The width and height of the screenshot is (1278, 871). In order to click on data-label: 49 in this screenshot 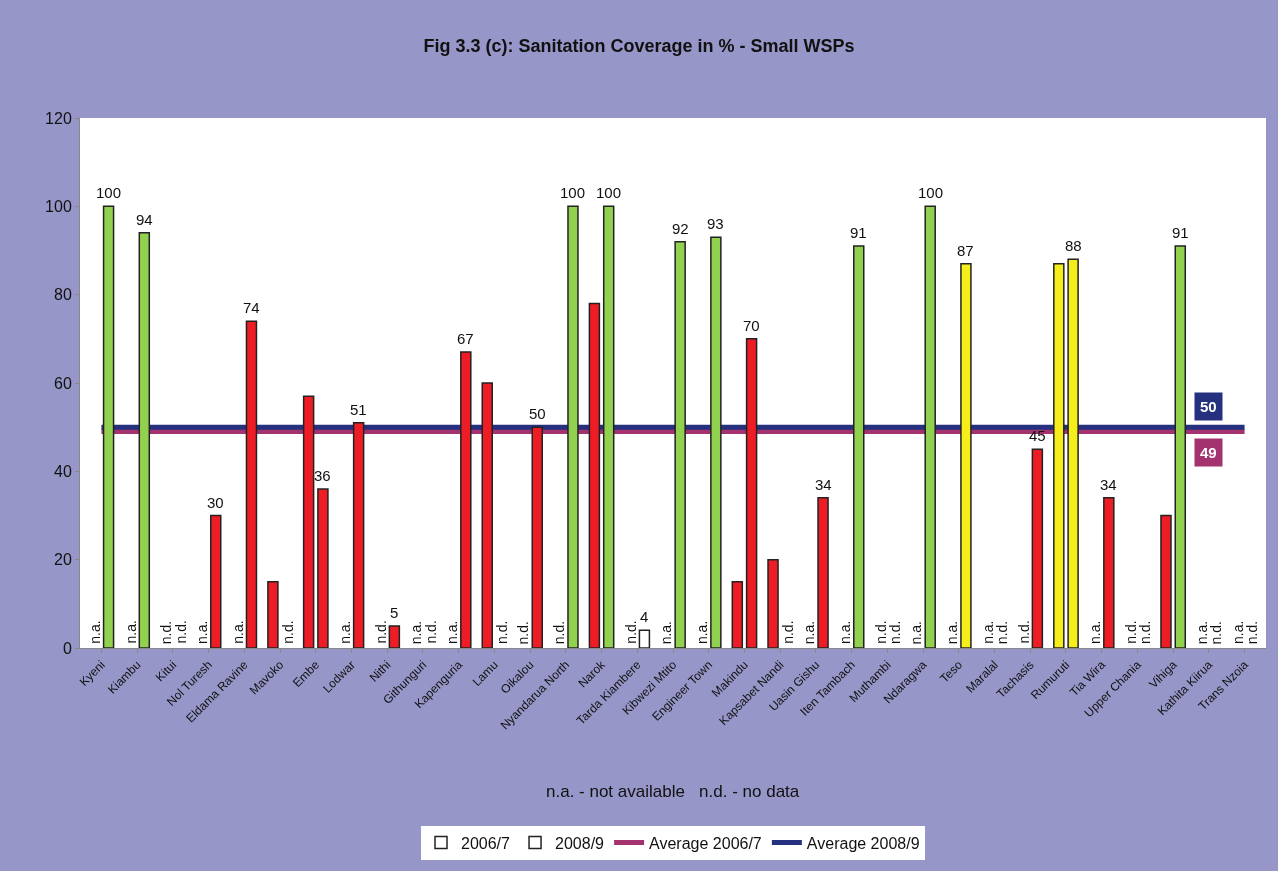, I will do `click(1208, 452)`.